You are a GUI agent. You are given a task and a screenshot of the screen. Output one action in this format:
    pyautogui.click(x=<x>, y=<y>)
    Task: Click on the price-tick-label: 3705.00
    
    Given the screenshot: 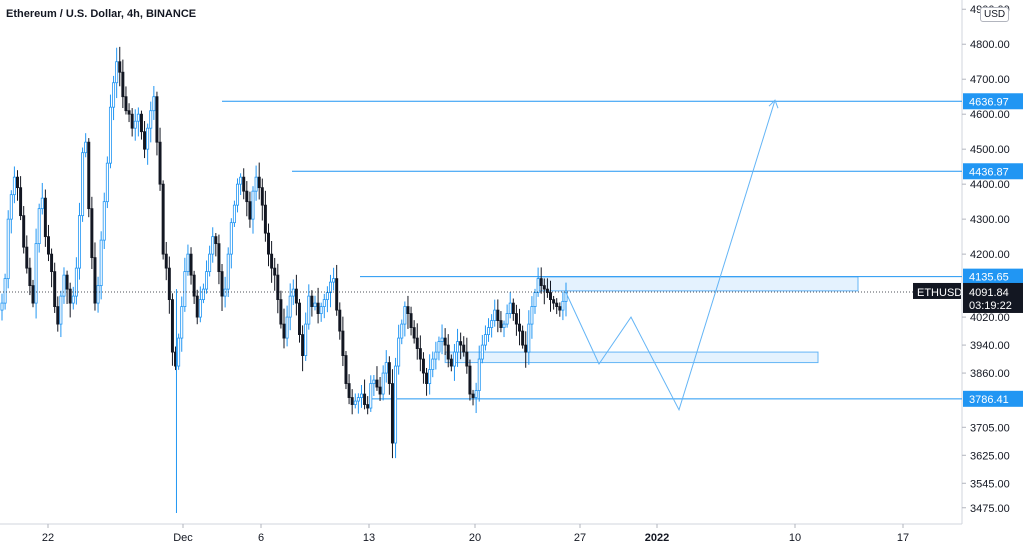 What is the action you would take?
    pyautogui.click(x=990, y=428)
    